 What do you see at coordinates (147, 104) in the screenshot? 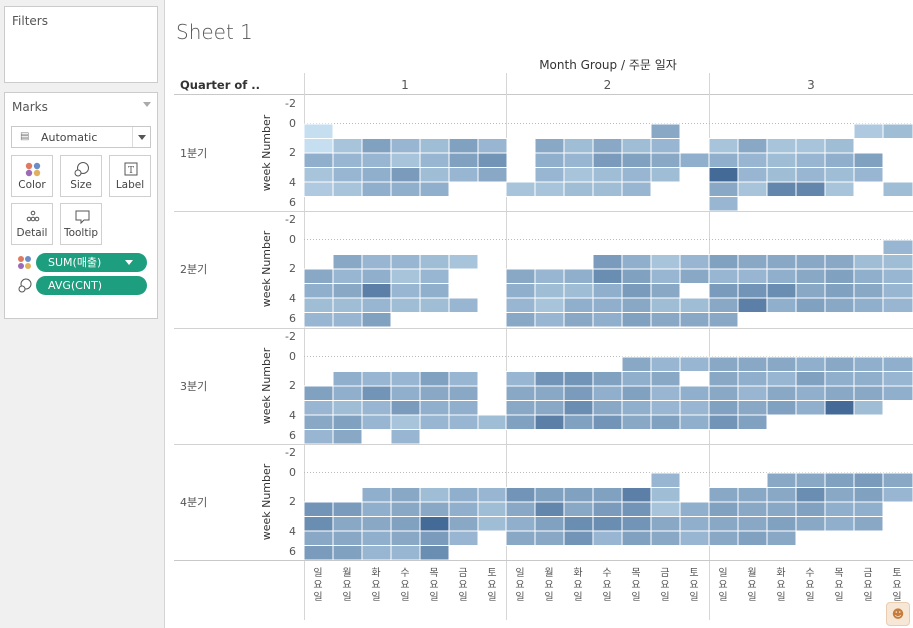
I see `marks-menu-arrow-icon` at bounding box center [147, 104].